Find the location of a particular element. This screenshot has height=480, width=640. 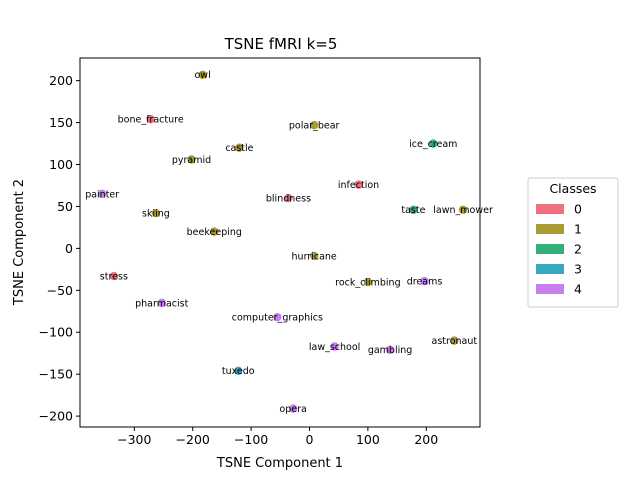

point-pharmacist is located at coordinates (161, 303).